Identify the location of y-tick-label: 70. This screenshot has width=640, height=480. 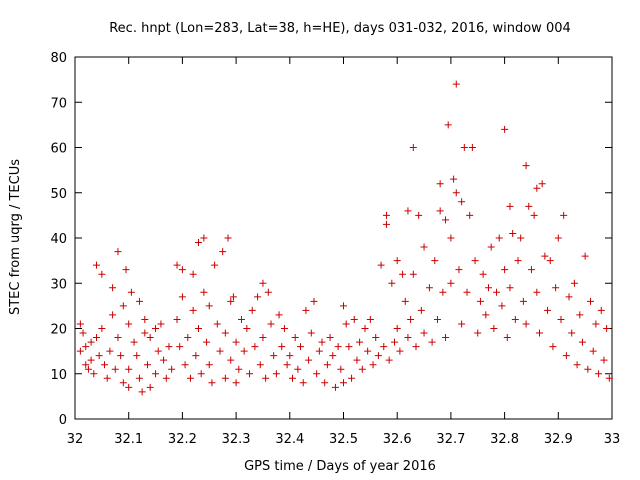
(58, 103).